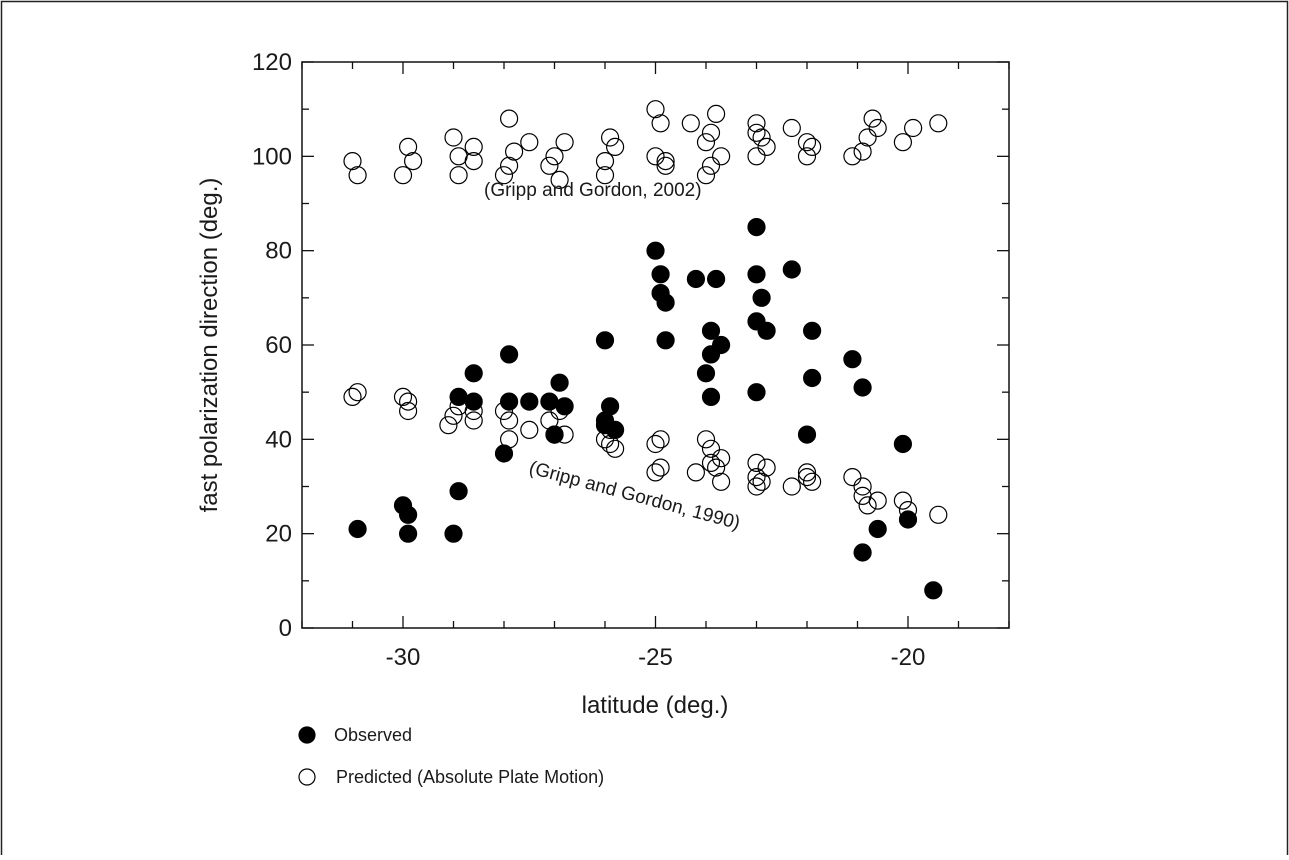 This screenshot has width=1289, height=860. Describe the element at coordinates (470, 777) in the screenshot. I see `legend-predicted-label: Predicted (Absolute Plate Motion)` at that location.